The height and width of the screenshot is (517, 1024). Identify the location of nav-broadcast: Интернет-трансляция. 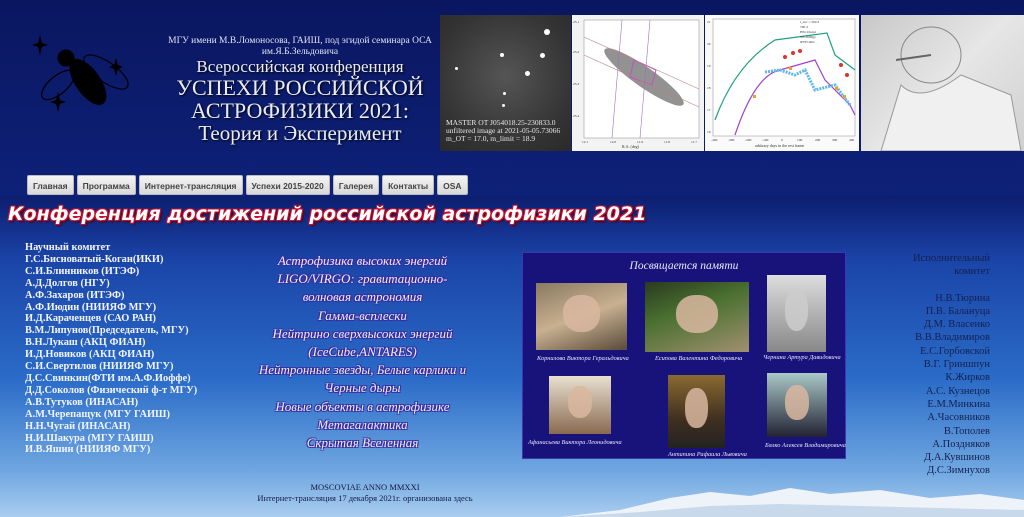
(190, 185).